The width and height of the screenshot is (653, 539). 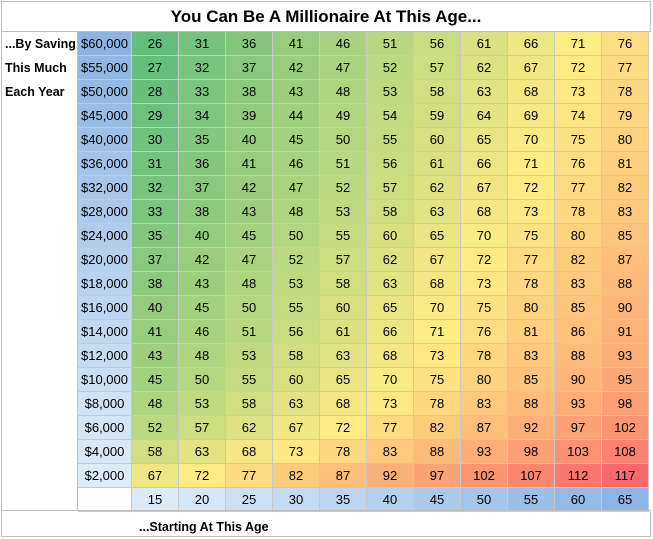 I want to click on heatmap-cell: 87, so click(x=343, y=476).